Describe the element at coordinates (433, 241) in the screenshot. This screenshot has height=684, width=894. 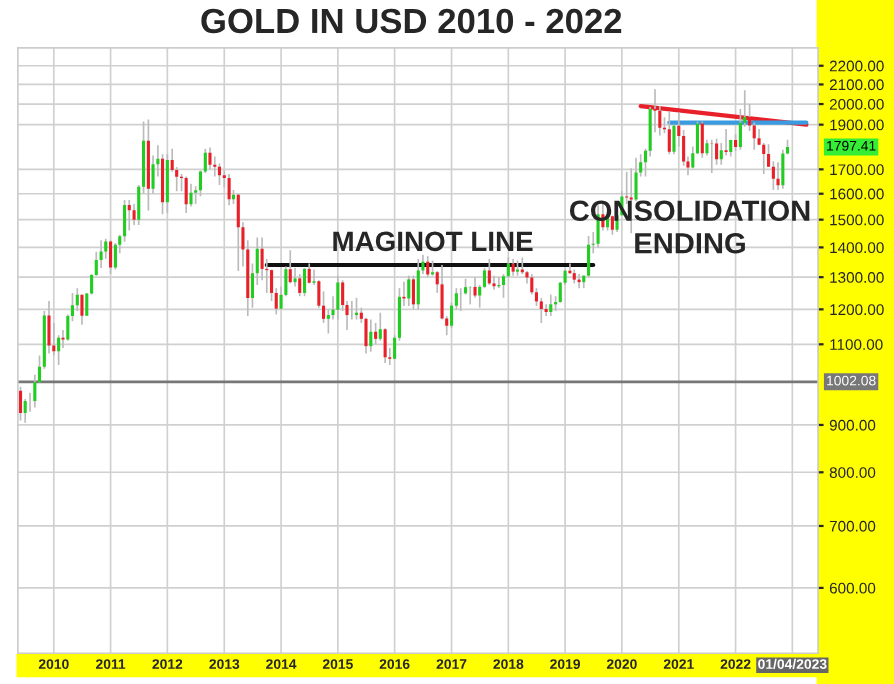
I see `annotation: MAGINOT LINE` at that location.